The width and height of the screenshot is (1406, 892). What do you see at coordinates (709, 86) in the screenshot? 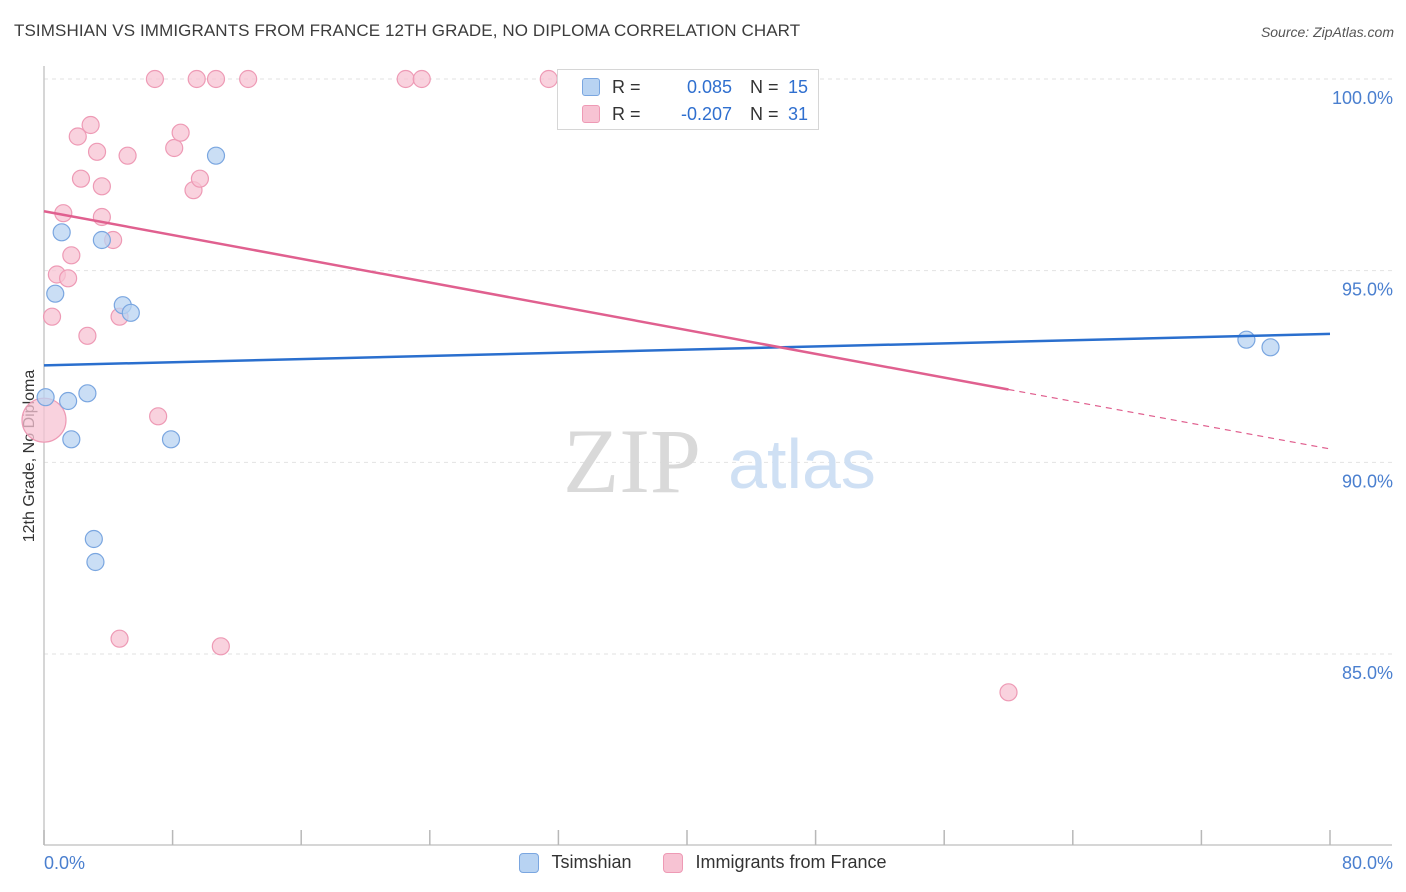
I see `legend-r-value: 0.085` at bounding box center [709, 86].